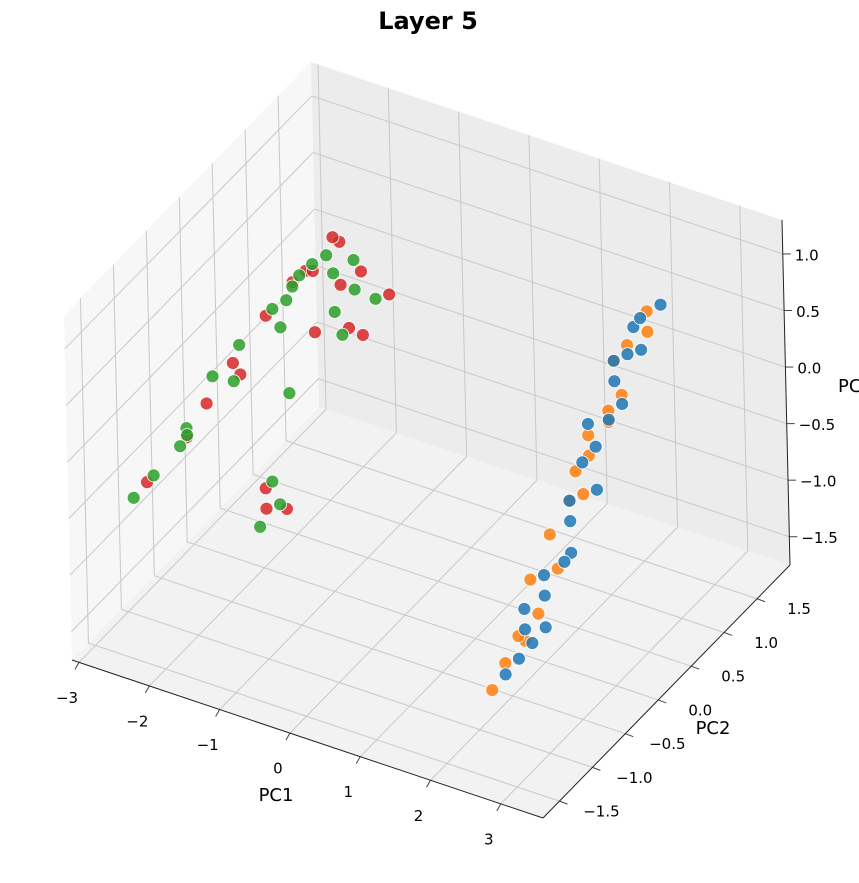 Image resolution: width=859 pixels, height=883 pixels. What do you see at coordinates (601, 812) in the screenshot?
I see `y-tick-label: −1.5` at bounding box center [601, 812].